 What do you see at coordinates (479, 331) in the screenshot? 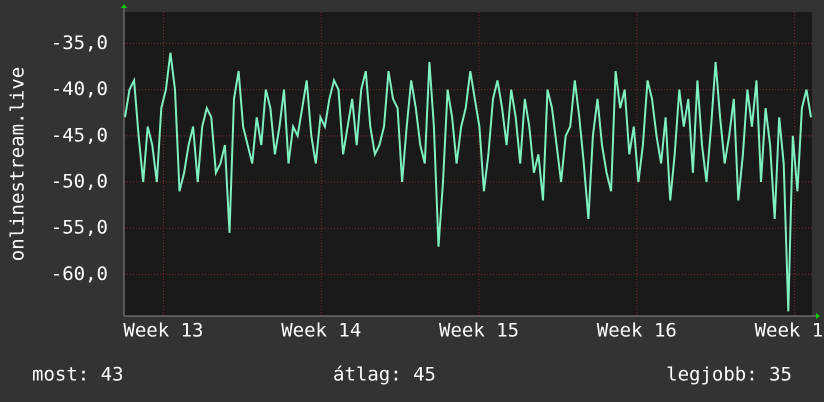
I see `x-tick-label: Week 15` at bounding box center [479, 331].